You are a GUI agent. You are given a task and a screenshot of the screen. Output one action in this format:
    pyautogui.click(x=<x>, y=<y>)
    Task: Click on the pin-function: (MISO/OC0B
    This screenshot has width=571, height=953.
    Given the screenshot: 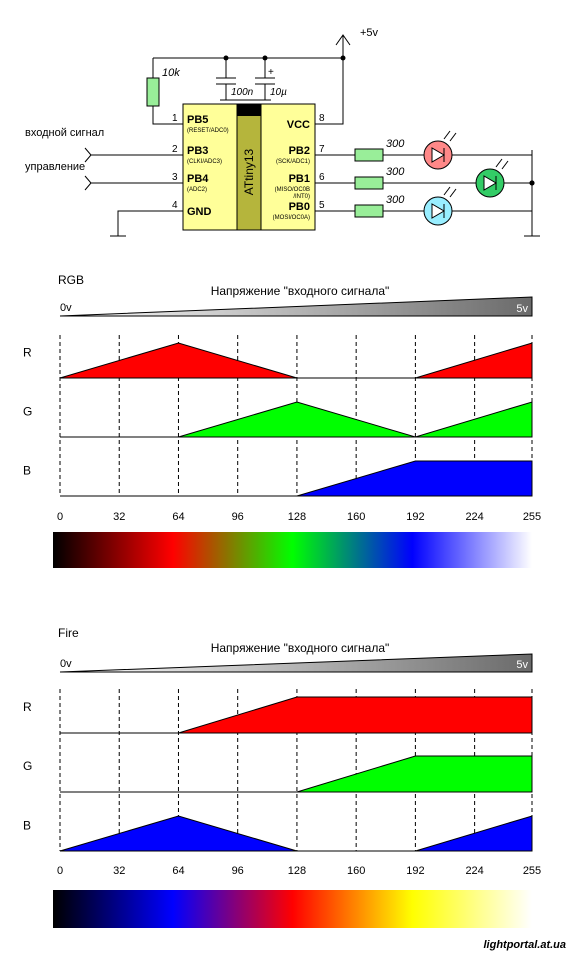 What is the action you would take?
    pyautogui.click(x=292, y=190)
    